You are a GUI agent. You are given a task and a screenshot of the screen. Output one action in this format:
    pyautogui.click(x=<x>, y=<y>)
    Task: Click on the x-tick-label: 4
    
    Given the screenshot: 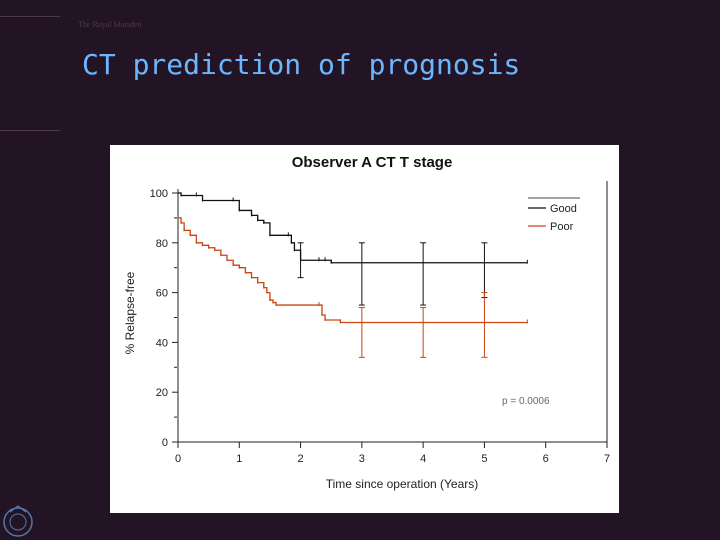 What is the action you would take?
    pyautogui.click(x=423, y=459)
    